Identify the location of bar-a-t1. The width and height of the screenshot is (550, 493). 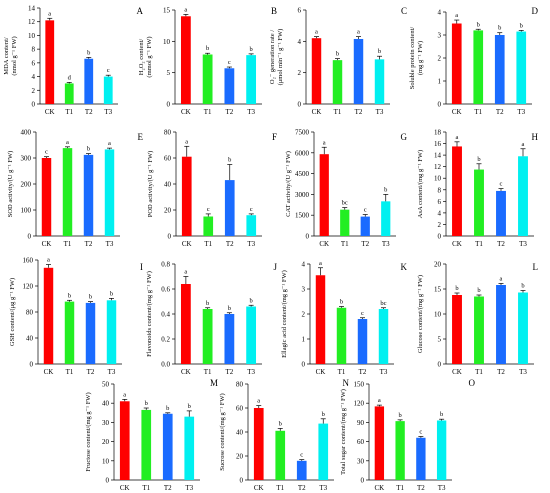
(69, 93).